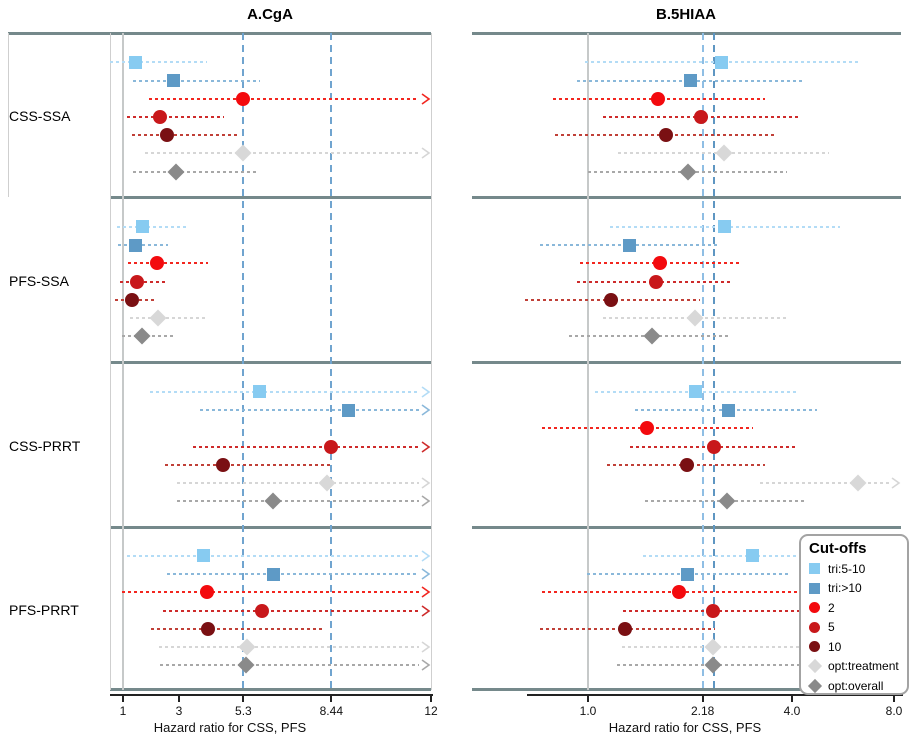  What do you see at coordinates (331, 711) in the screenshot?
I see `x-axis-tick-label: 8.44` at bounding box center [331, 711].